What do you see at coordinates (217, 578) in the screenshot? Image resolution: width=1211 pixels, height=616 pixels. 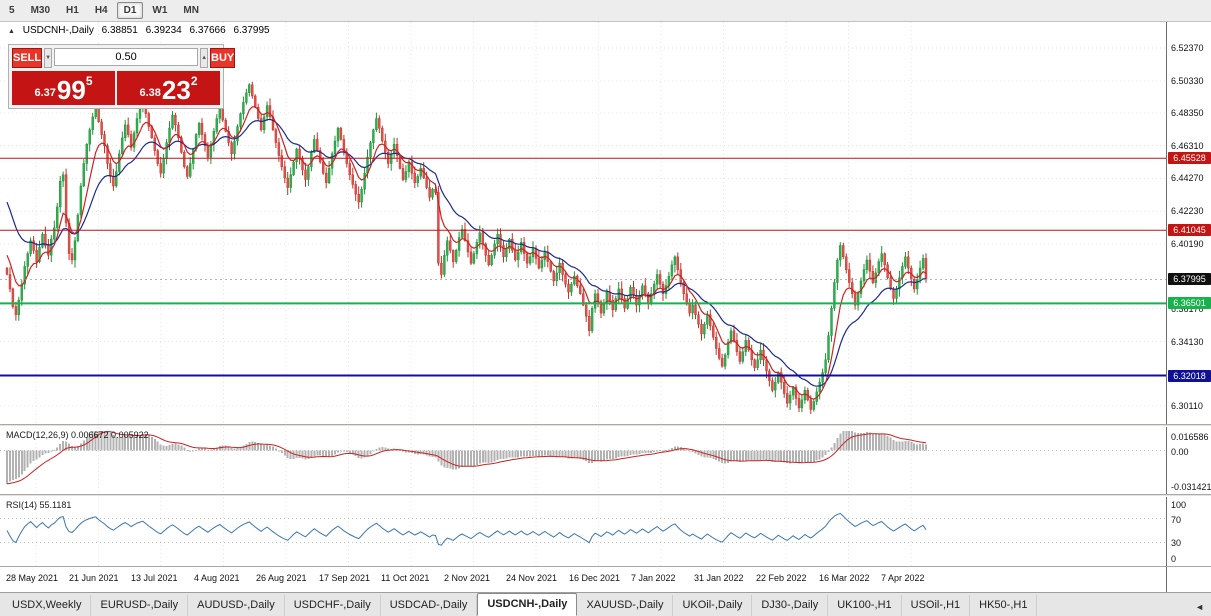 I see `date-label: 4 Aug 2021` at bounding box center [217, 578].